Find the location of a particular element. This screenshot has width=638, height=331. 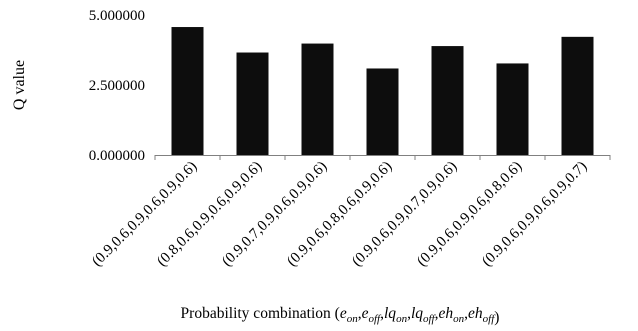

x-tick-label: (0.9,0.6,0.8,0.6,0.9,0.6) is located at coordinates (339, 214).